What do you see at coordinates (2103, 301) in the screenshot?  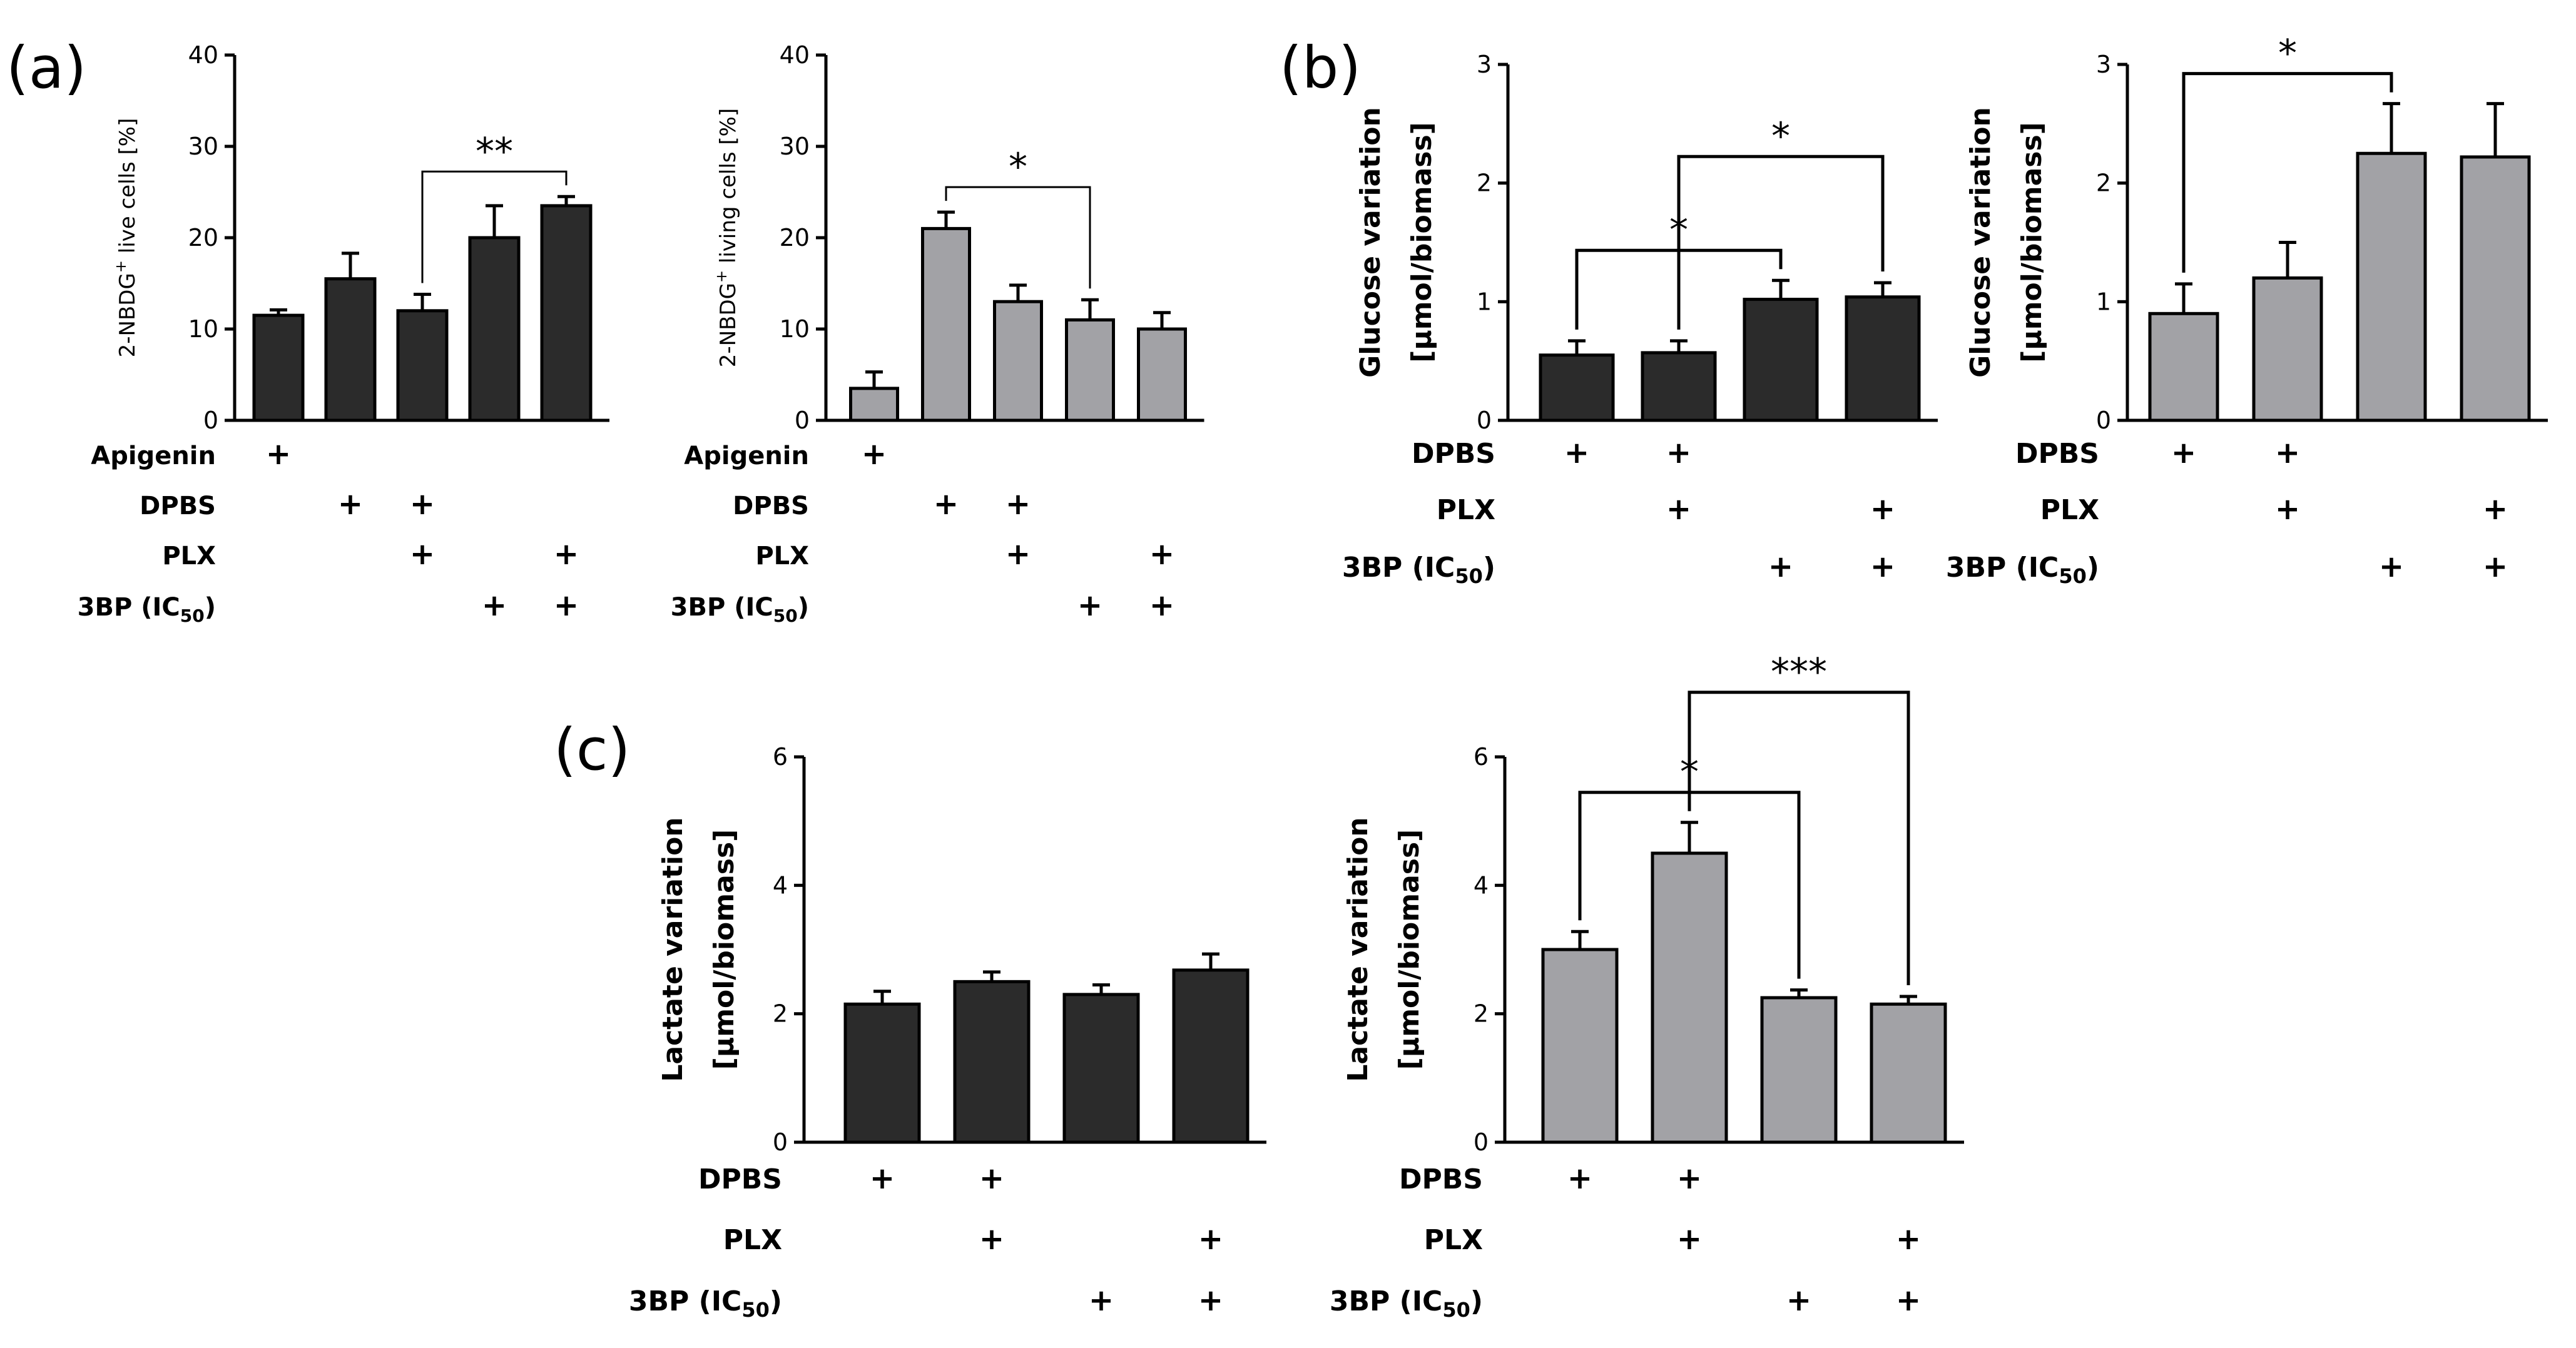 I see `y-tick-label: 1` at bounding box center [2103, 301].